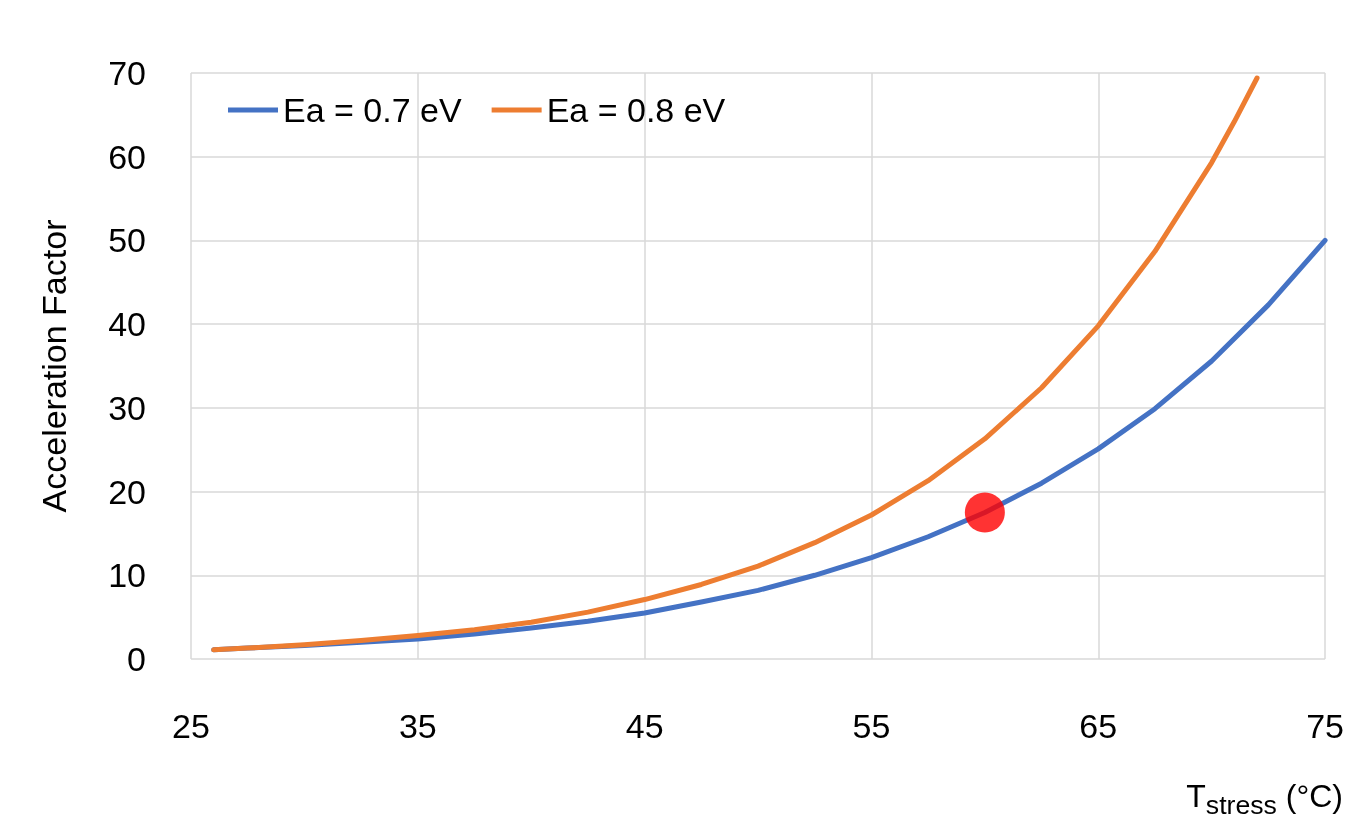 The image size is (1355, 828). What do you see at coordinates (127, 240) in the screenshot?
I see `y-tick-label: 50` at bounding box center [127, 240].